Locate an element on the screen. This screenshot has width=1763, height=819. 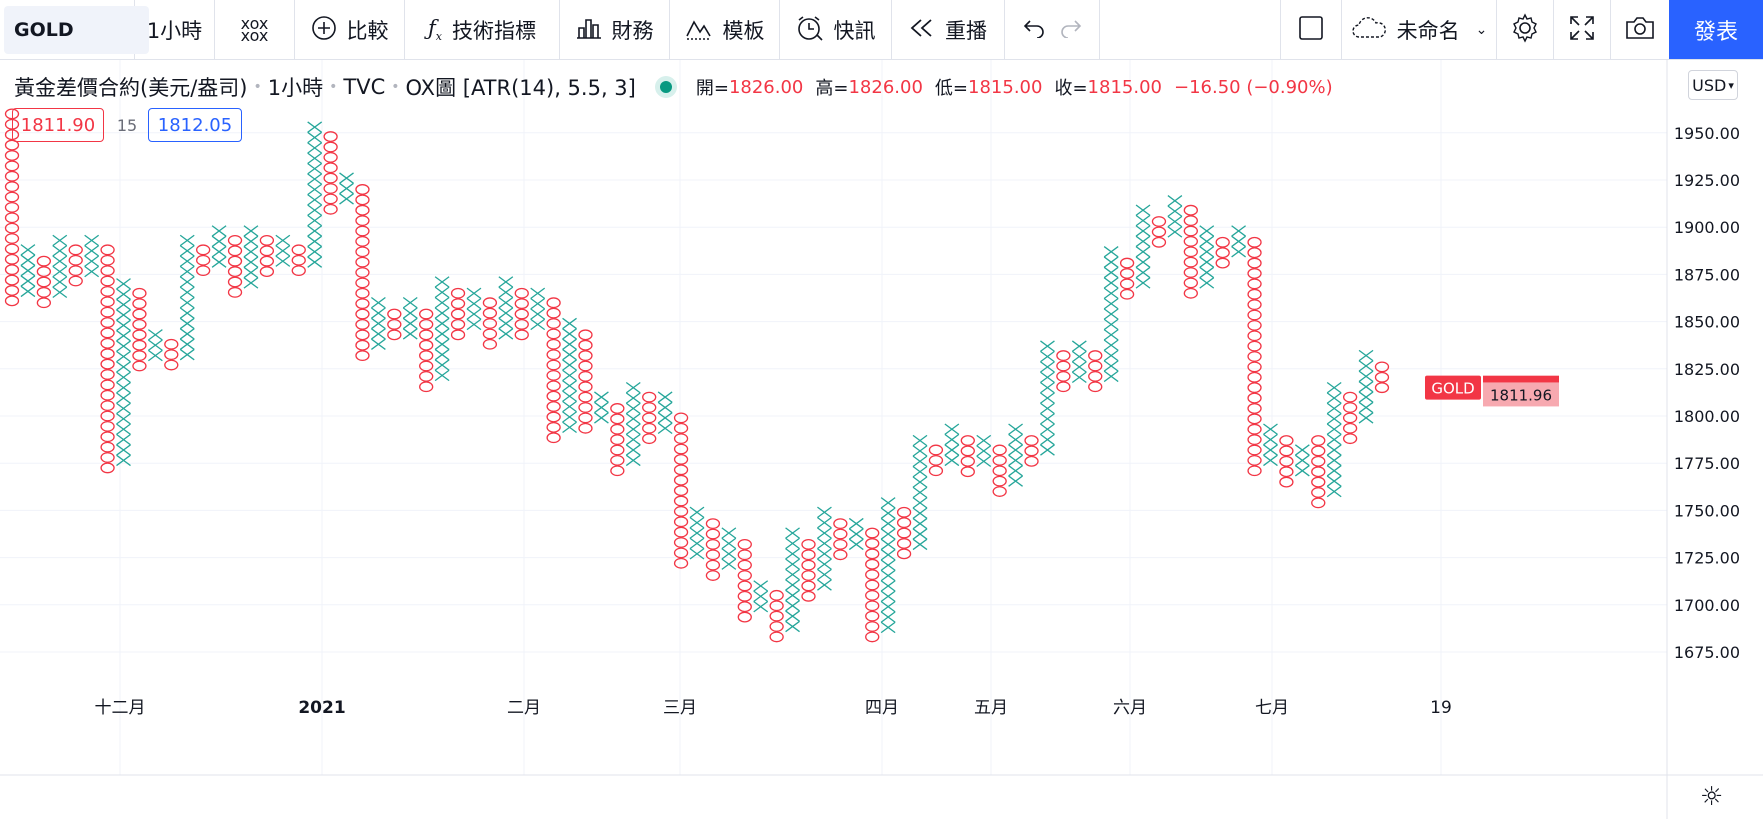
sell-price-button: 1811.90 is located at coordinates (58, 125).